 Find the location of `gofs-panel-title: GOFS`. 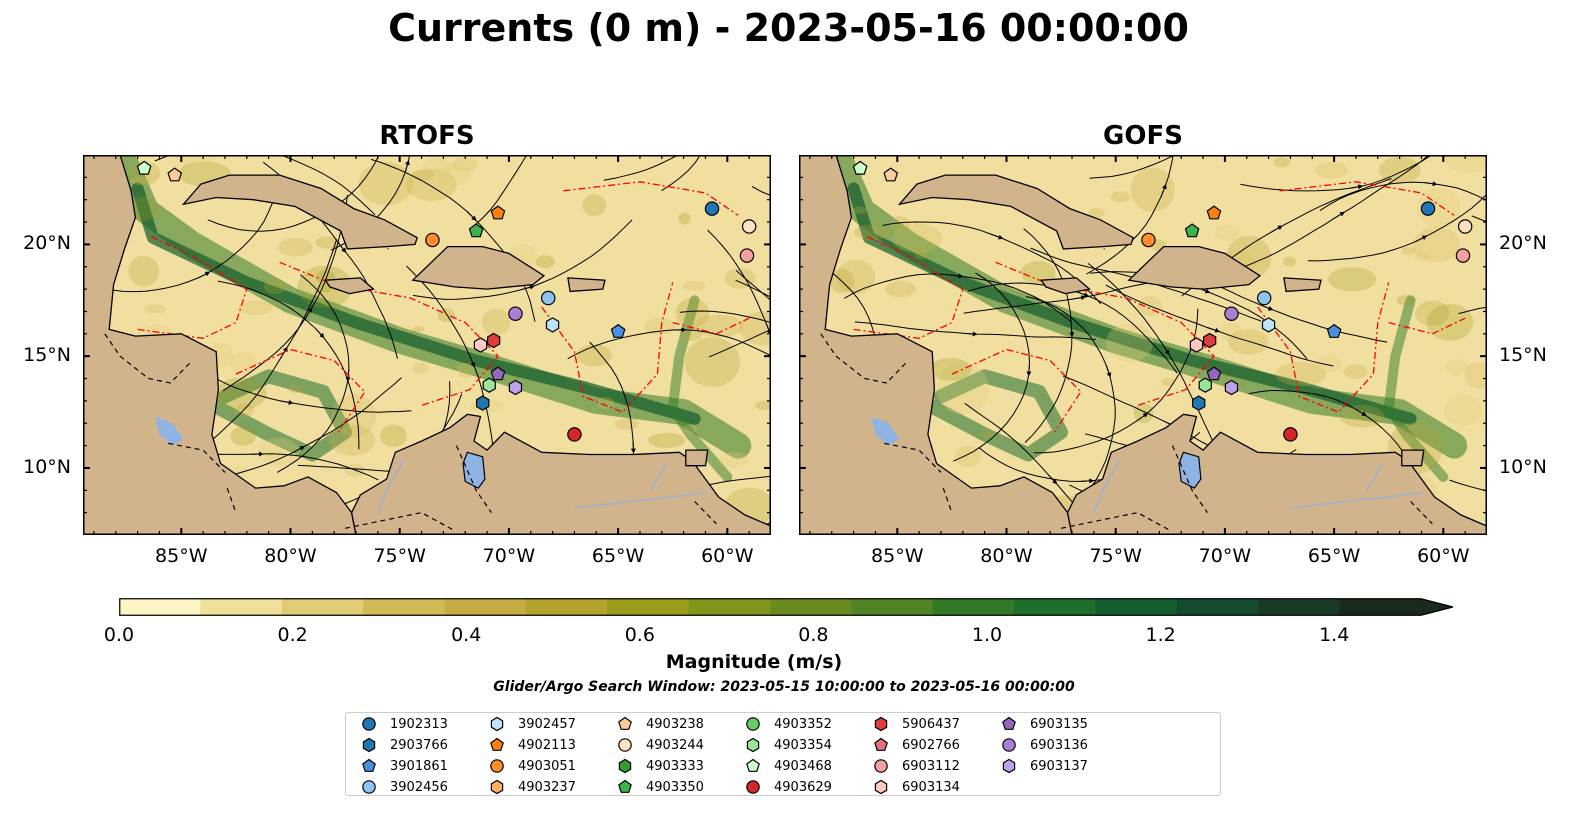

gofs-panel-title: GOFS is located at coordinates (1143, 136).